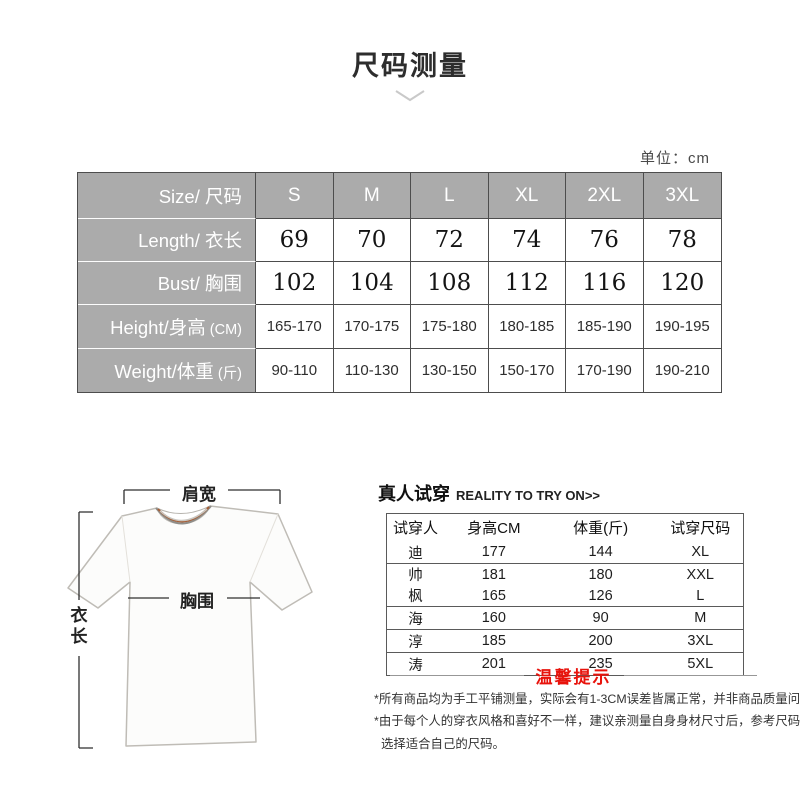  What do you see at coordinates (682, 283) in the screenshot?
I see `size-value-cell: 120` at bounding box center [682, 283].